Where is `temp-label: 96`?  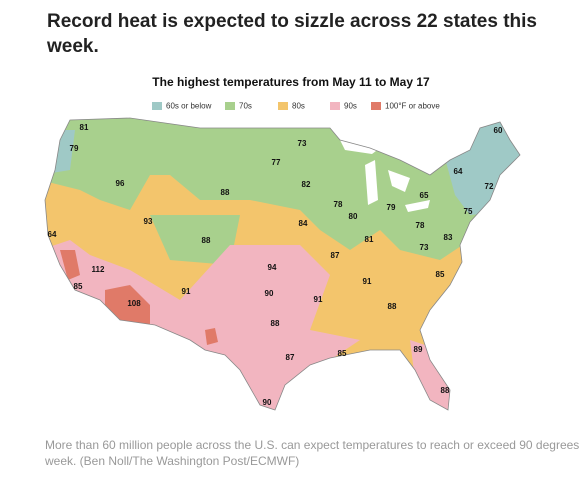 temp-label: 96 is located at coordinates (120, 183).